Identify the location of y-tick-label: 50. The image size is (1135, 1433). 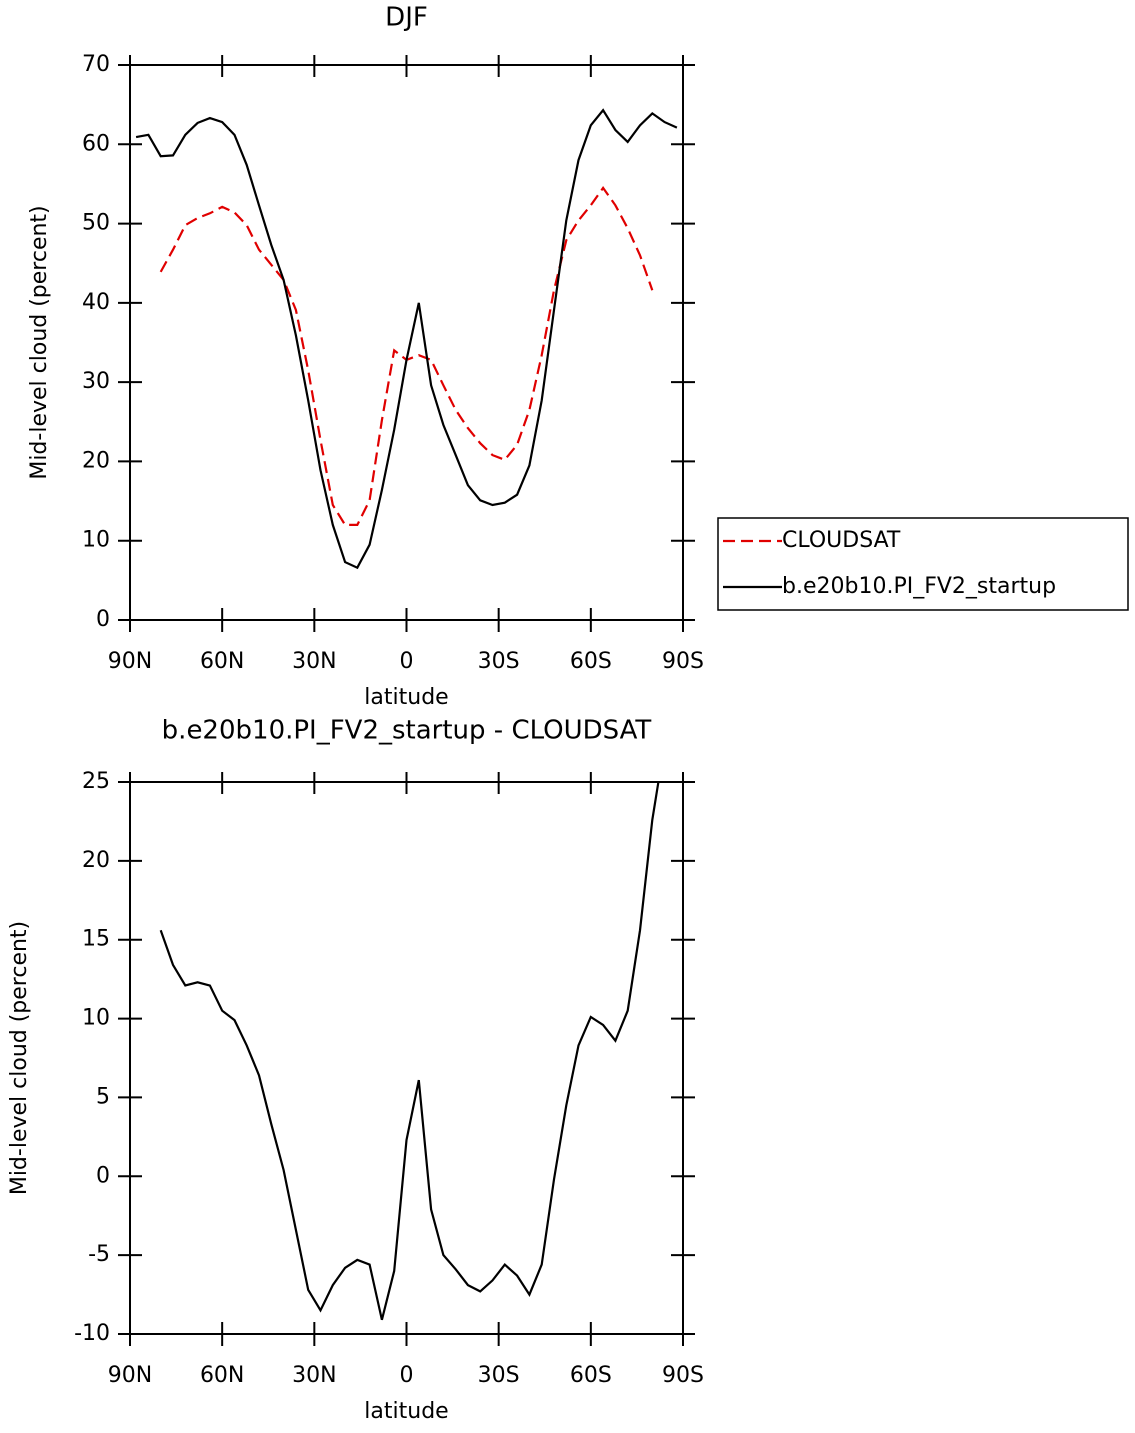
(96, 223).